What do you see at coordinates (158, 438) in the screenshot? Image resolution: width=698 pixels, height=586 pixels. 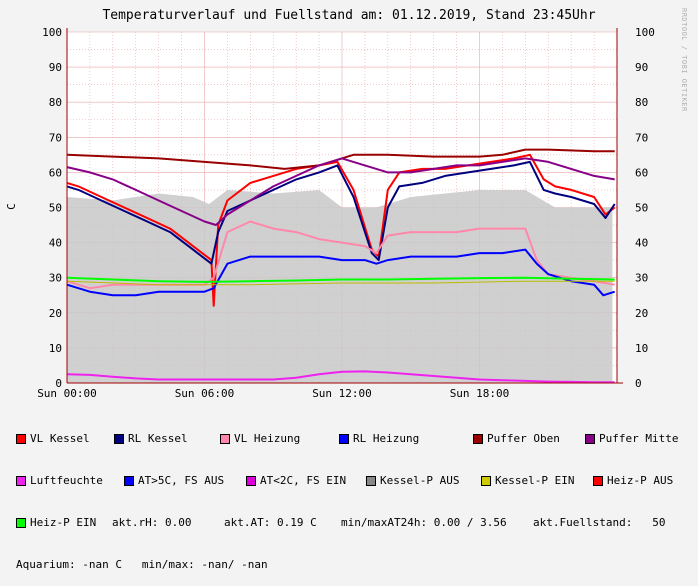 I see `legend-label: RL Kessel` at bounding box center [158, 438].